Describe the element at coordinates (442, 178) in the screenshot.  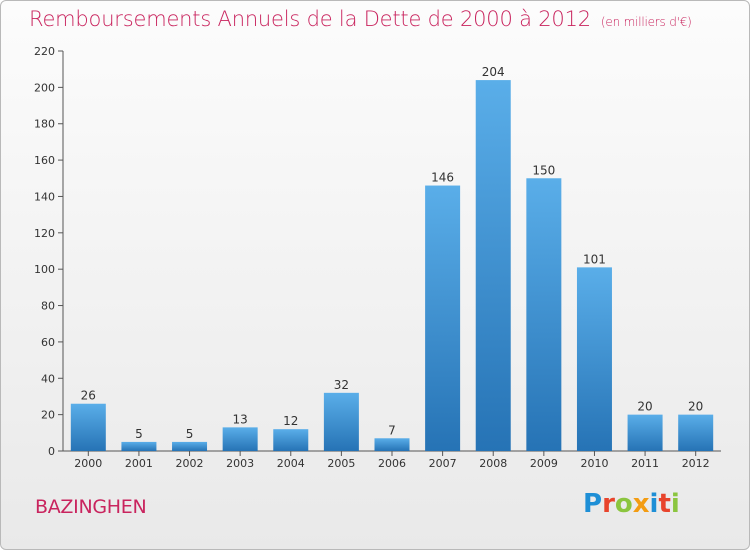
I see `data-label-2007: 146` at that location.